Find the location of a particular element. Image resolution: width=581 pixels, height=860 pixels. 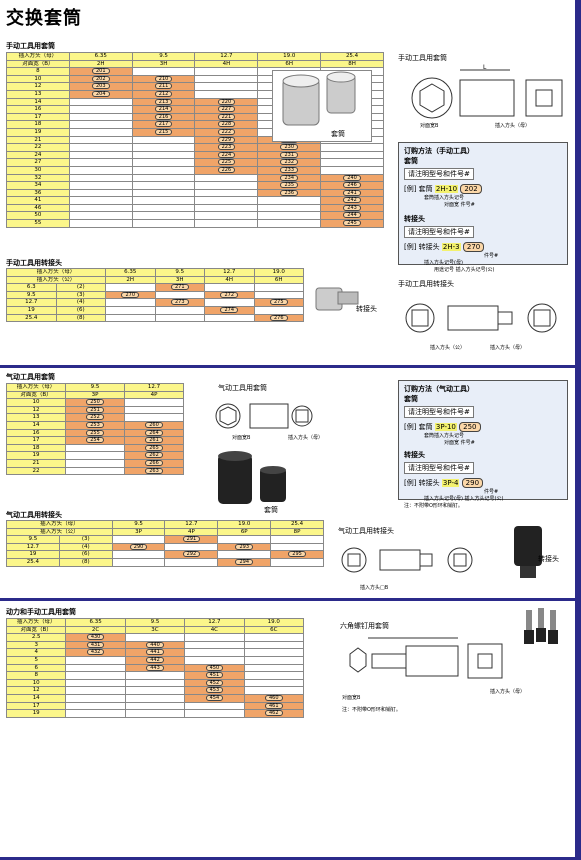

table-cell: 242 is located at coordinates (352, 200).